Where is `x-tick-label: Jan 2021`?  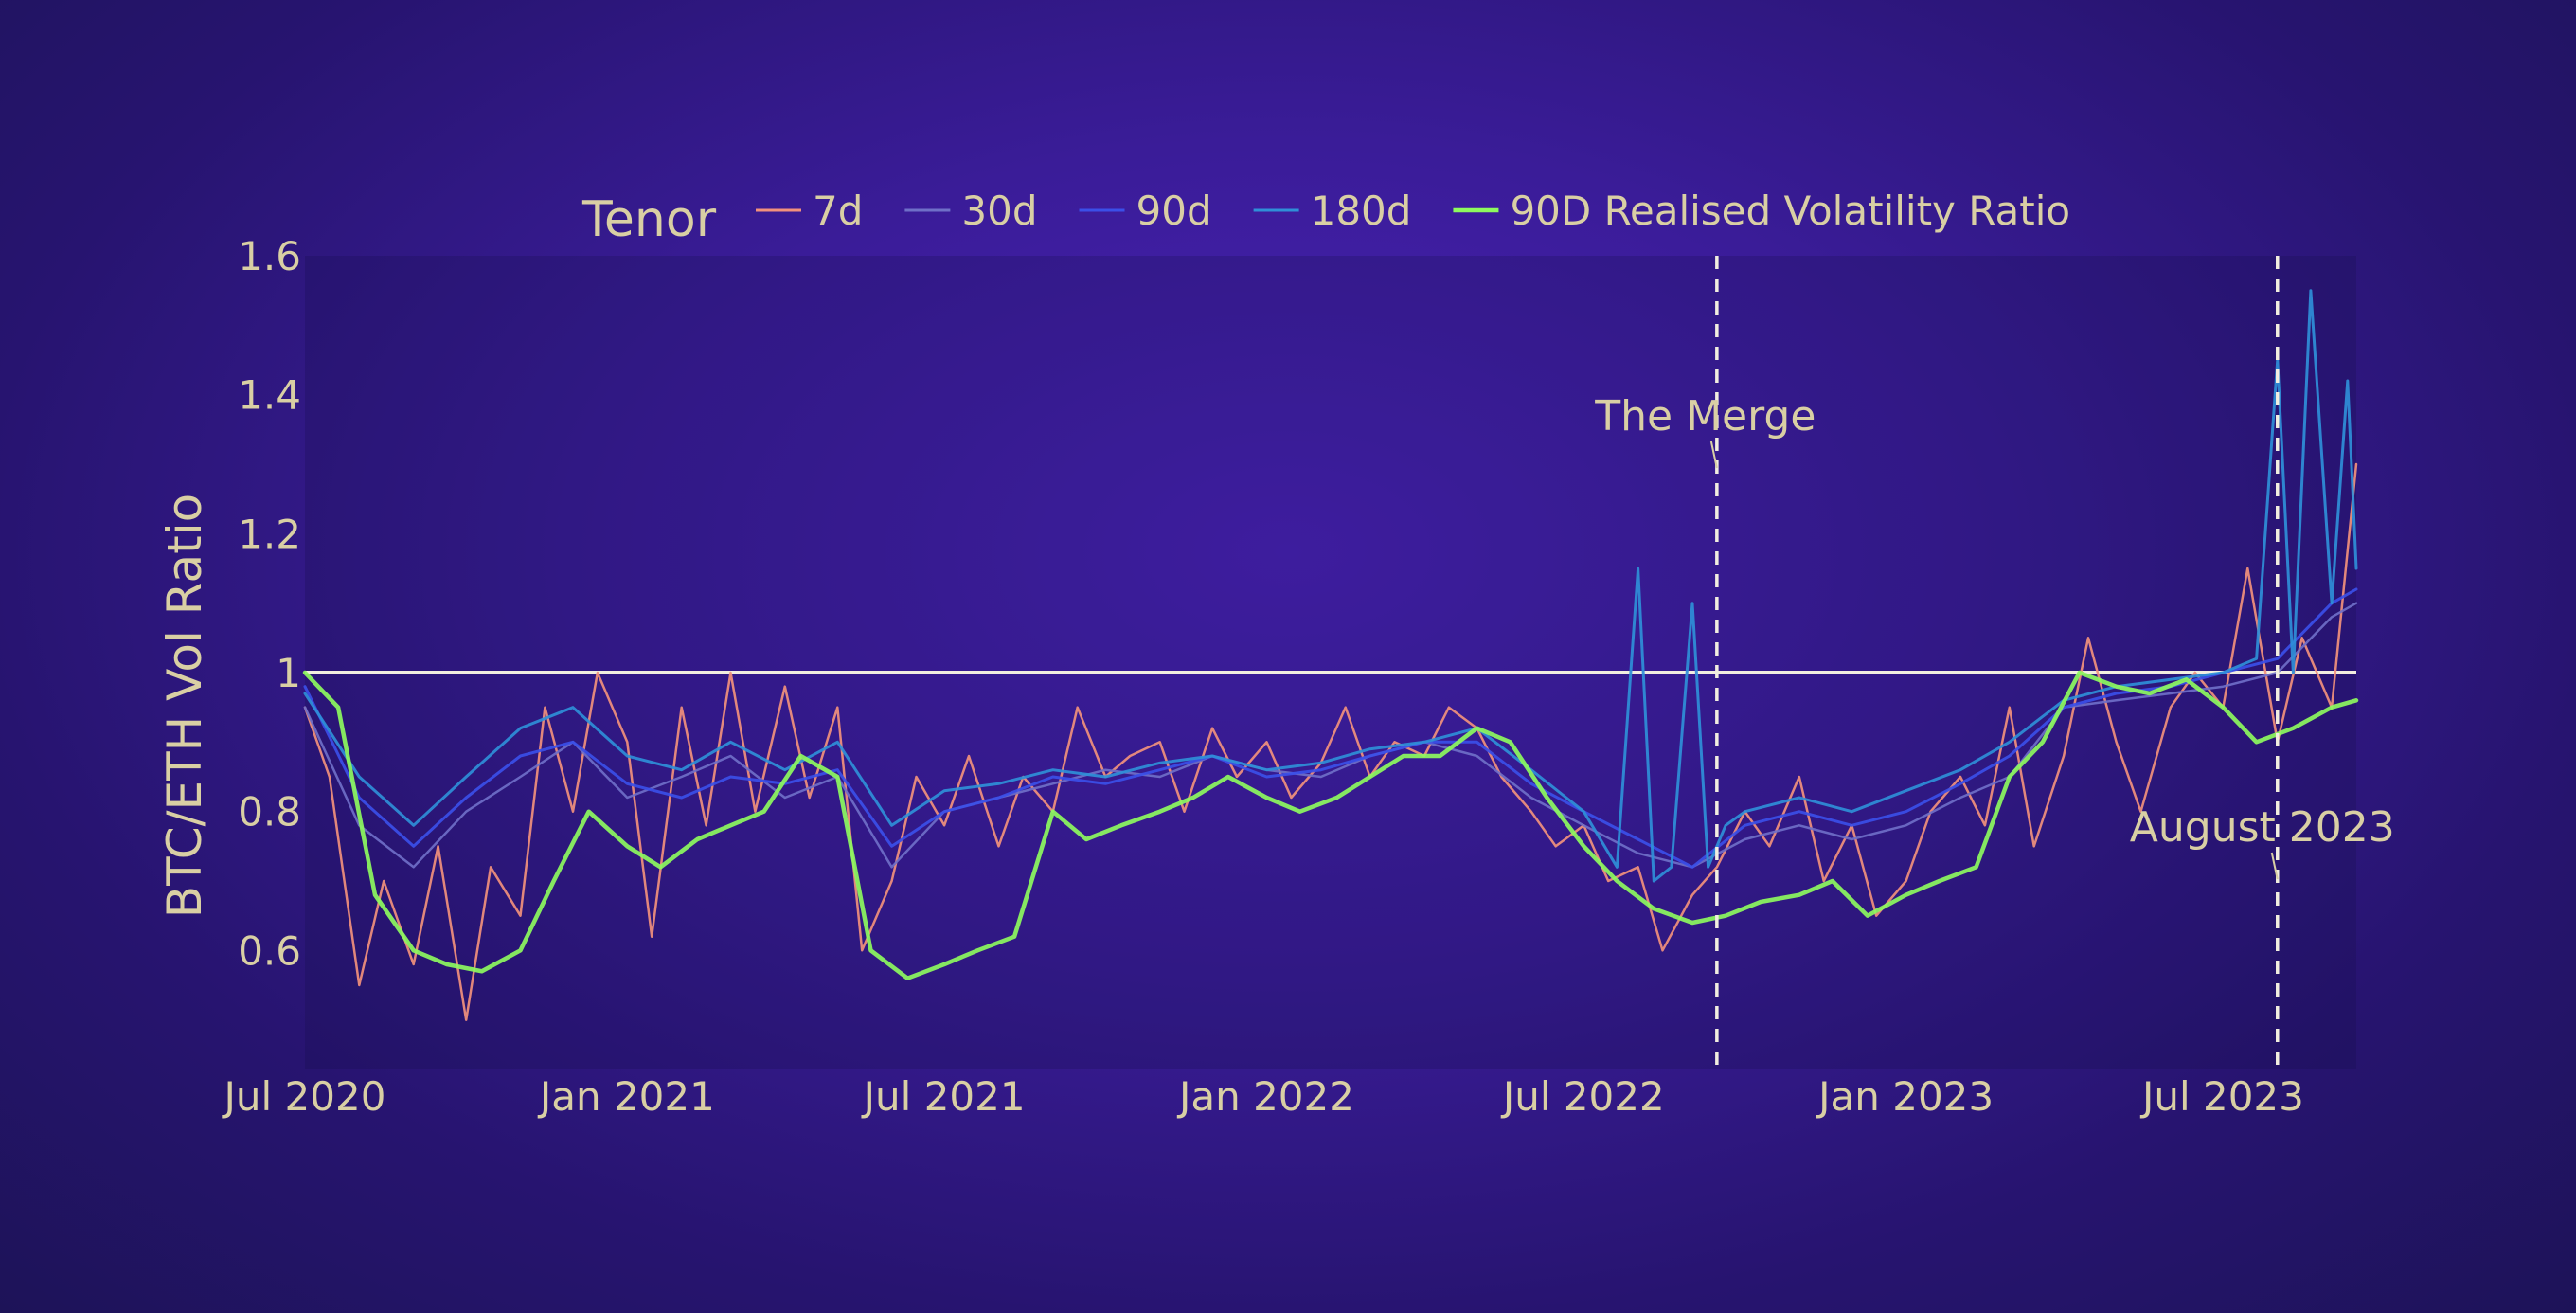
x-tick-label: Jan 2021 is located at coordinates (626, 1097).